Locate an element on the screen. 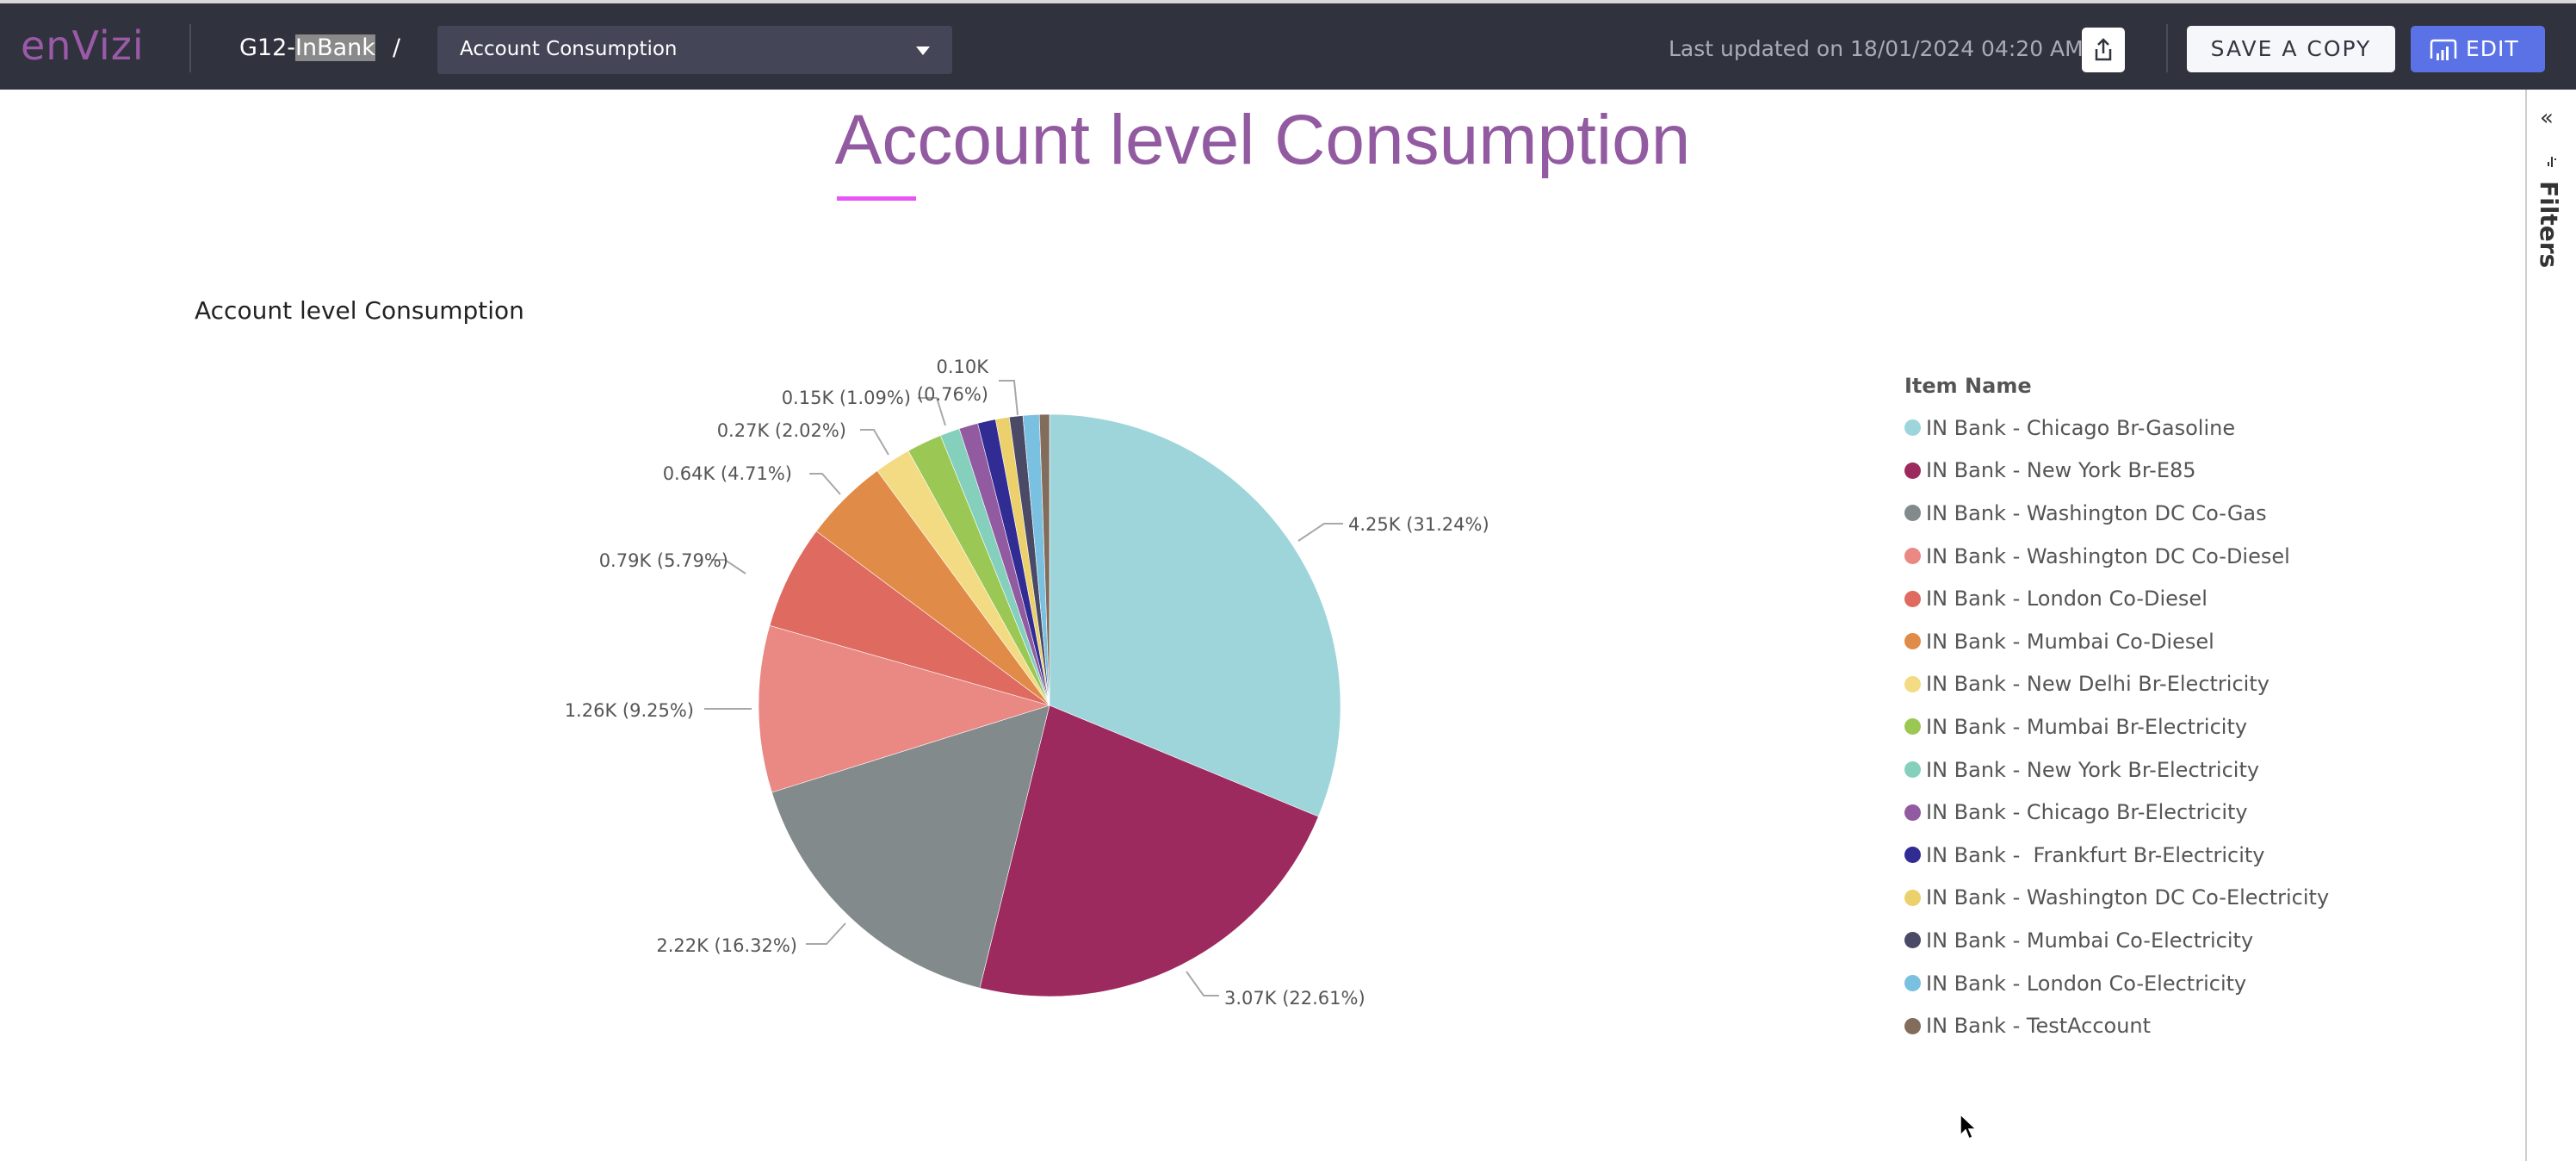  legend-item-label: IN Bank - Washington DC Co-Electricity is located at coordinates (2128, 897).